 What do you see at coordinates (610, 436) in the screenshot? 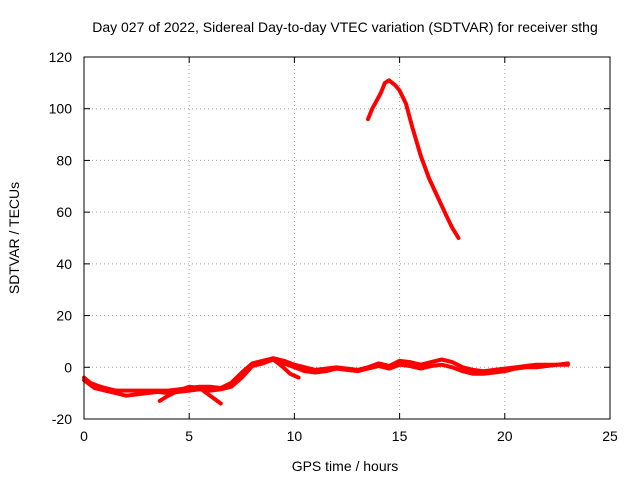
I see `x-tick-label: 25` at bounding box center [610, 436].